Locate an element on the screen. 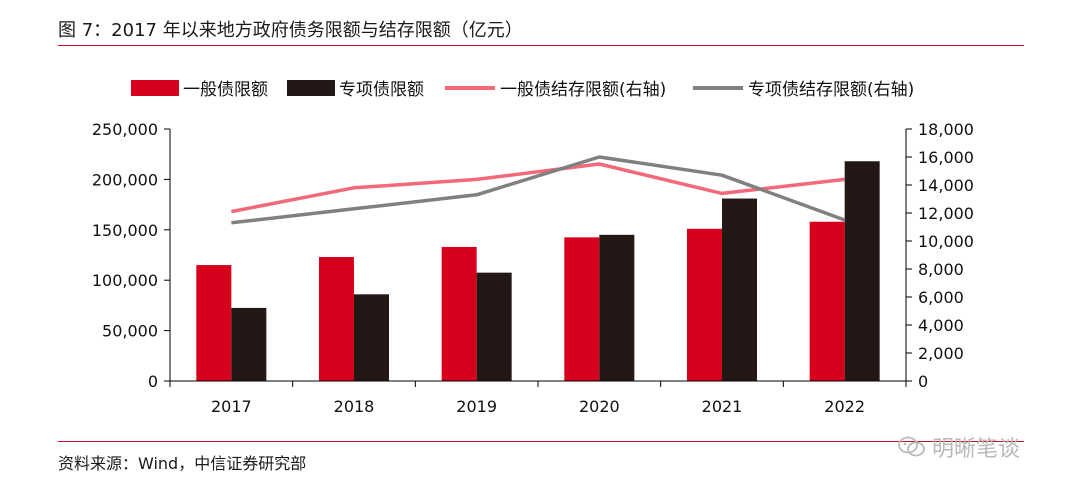 Image resolution: width=1080 pixels, height=492 pixels. lines is located at coordinates (538, 190).